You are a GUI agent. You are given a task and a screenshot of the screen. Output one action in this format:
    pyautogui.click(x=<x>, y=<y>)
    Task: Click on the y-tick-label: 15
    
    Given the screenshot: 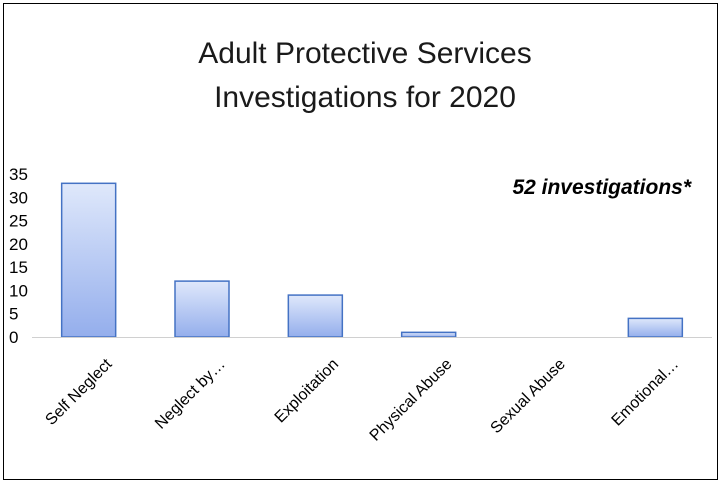 What is the action you would take?
    pyautogui.click(x=18, y=267)
    